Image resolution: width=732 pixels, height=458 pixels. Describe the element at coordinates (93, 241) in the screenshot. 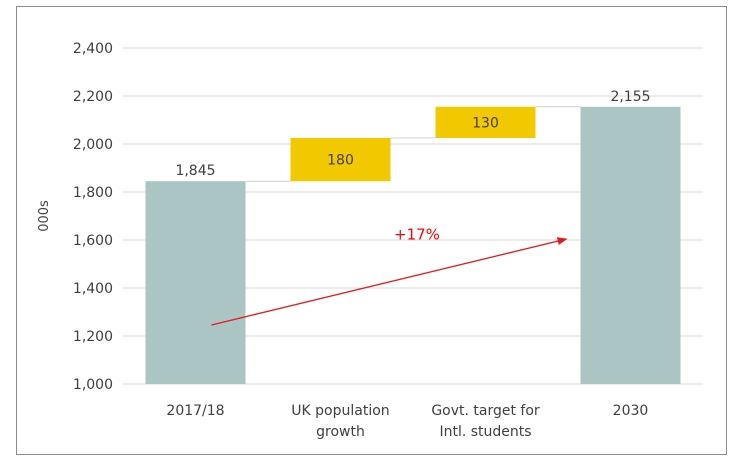

I see `y-tick-label: 1,600` at that location.